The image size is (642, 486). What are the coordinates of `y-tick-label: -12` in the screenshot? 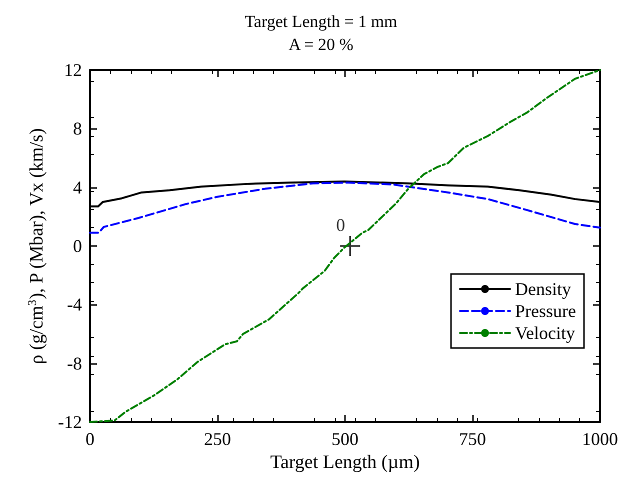 It's located at (70, 422).